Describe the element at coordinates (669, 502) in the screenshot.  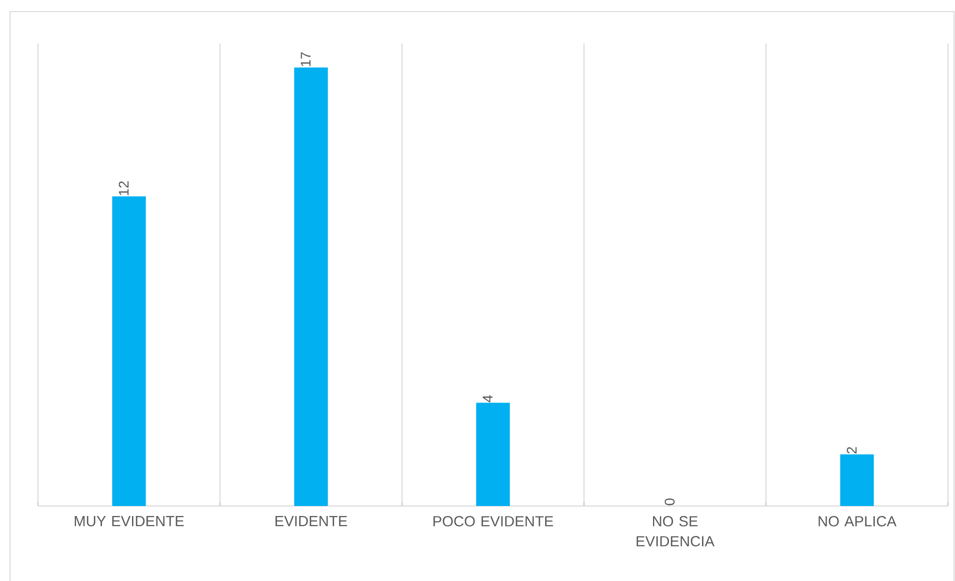
I see `data-label: 0` at that location.